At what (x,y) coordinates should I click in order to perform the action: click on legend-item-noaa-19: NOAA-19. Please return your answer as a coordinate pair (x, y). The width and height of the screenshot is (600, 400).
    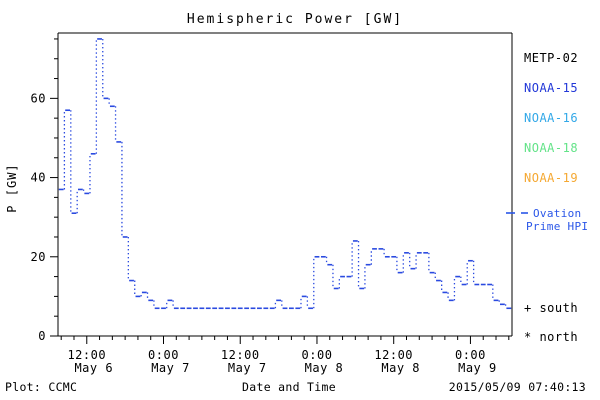
    Looking at the image, I should click on (551, 178).